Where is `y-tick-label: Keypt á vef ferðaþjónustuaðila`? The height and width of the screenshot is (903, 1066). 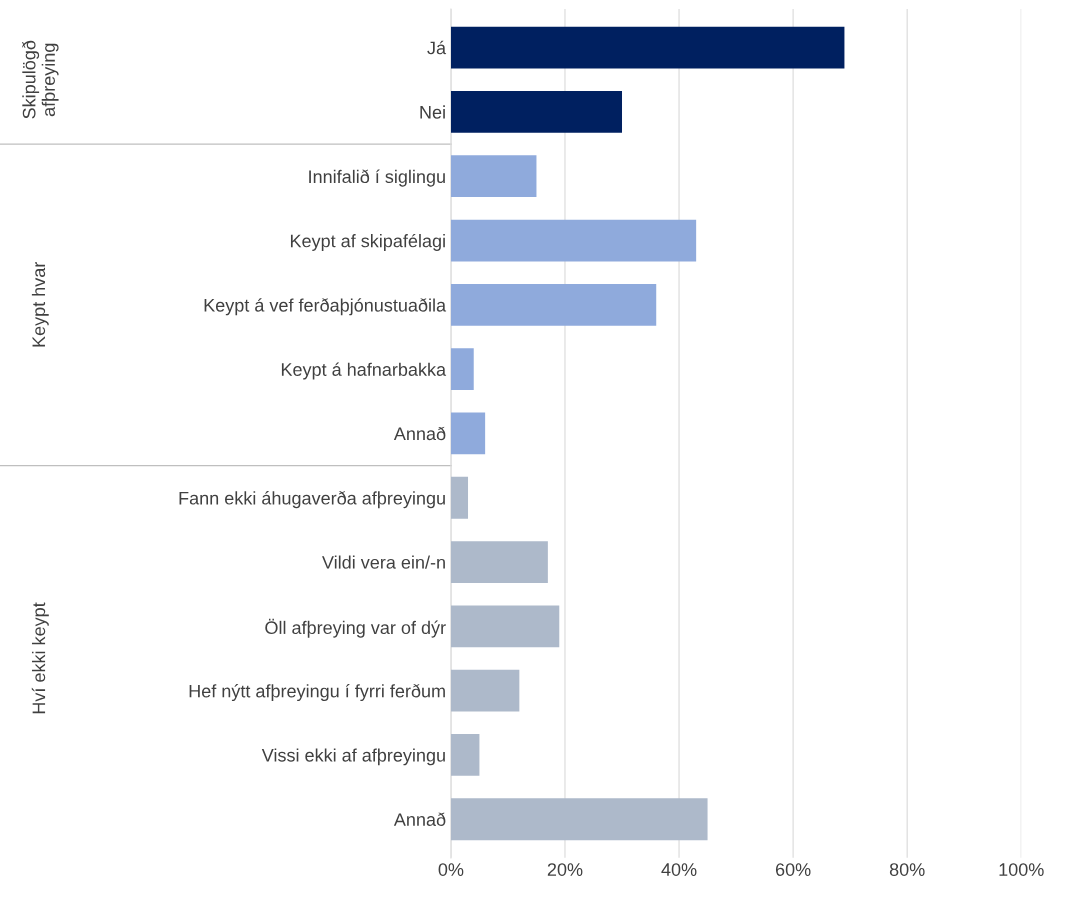 y-tick-label: Keypt á vef ferðaþjónustuaðila is located at coordinates (325, 307).